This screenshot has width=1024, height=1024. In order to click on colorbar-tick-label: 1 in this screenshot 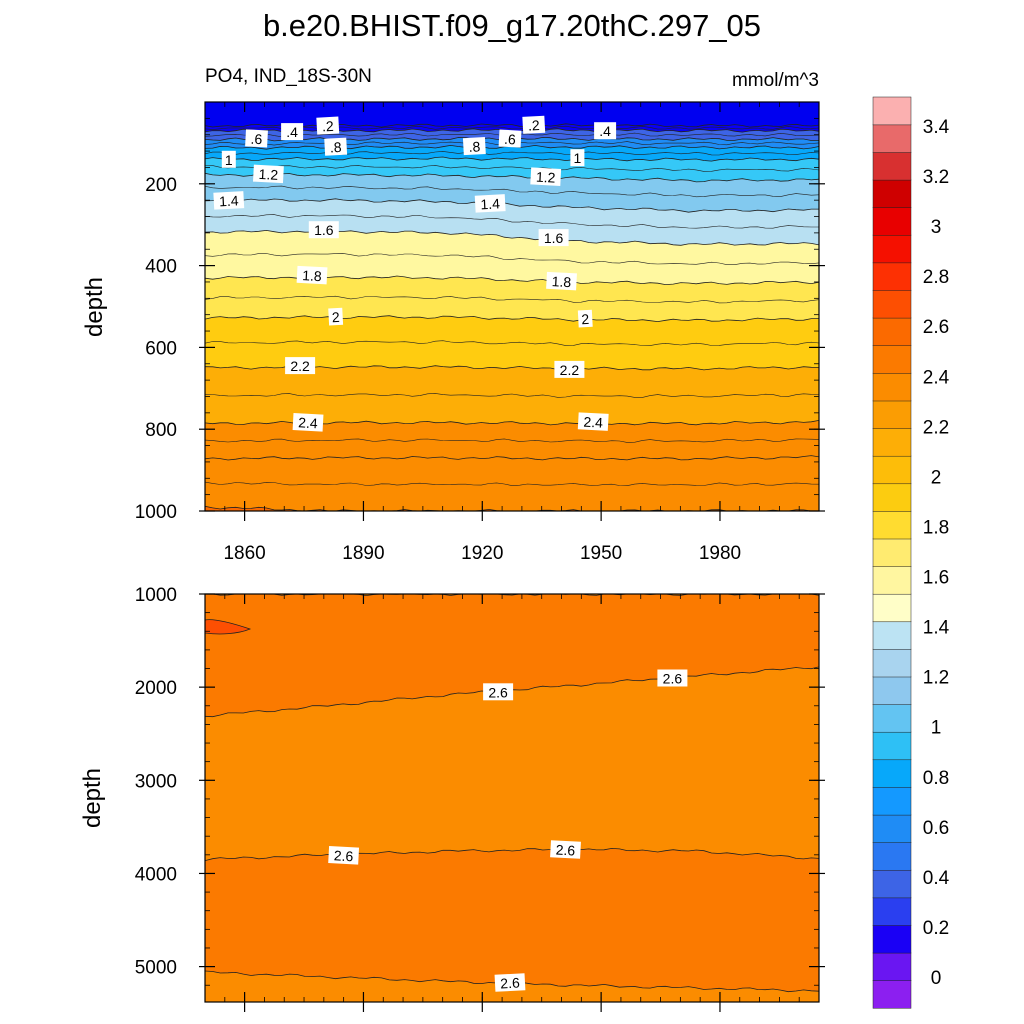, I will do `click(936, 728)`.